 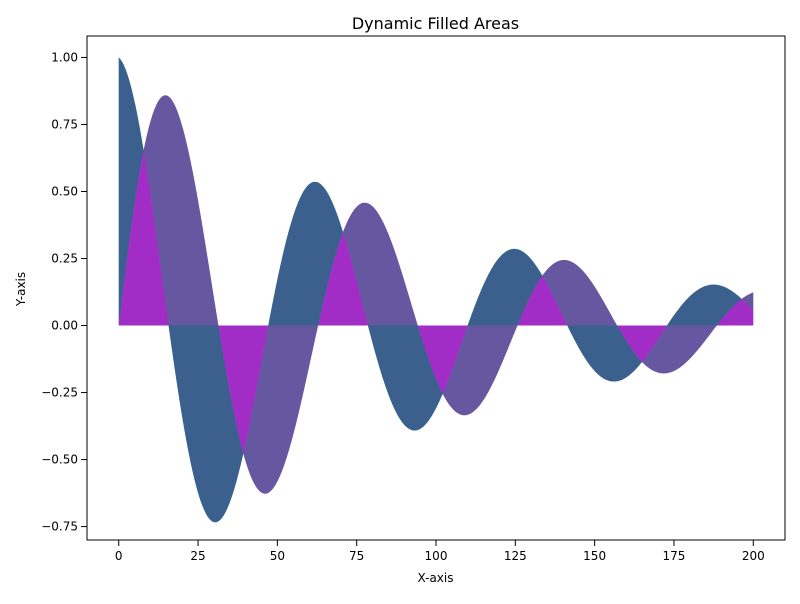 I want to click on x-tick-label: 150, so click(x=594, y=556).